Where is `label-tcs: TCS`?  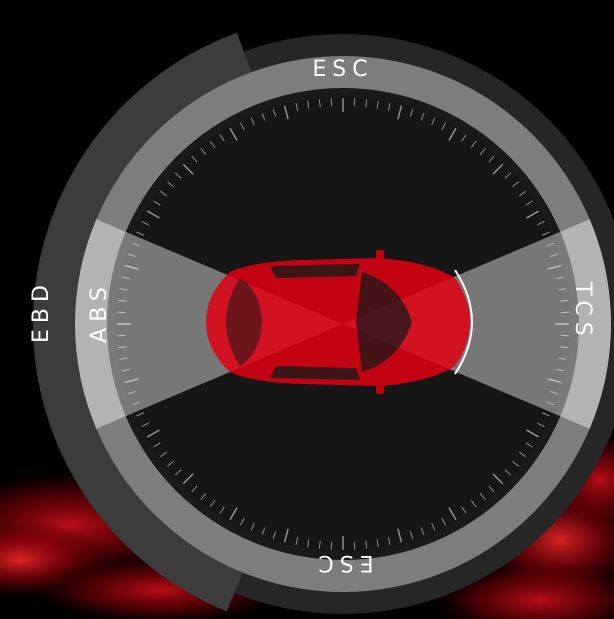 label-tcs: TCS is located at coordinates (582, 311).